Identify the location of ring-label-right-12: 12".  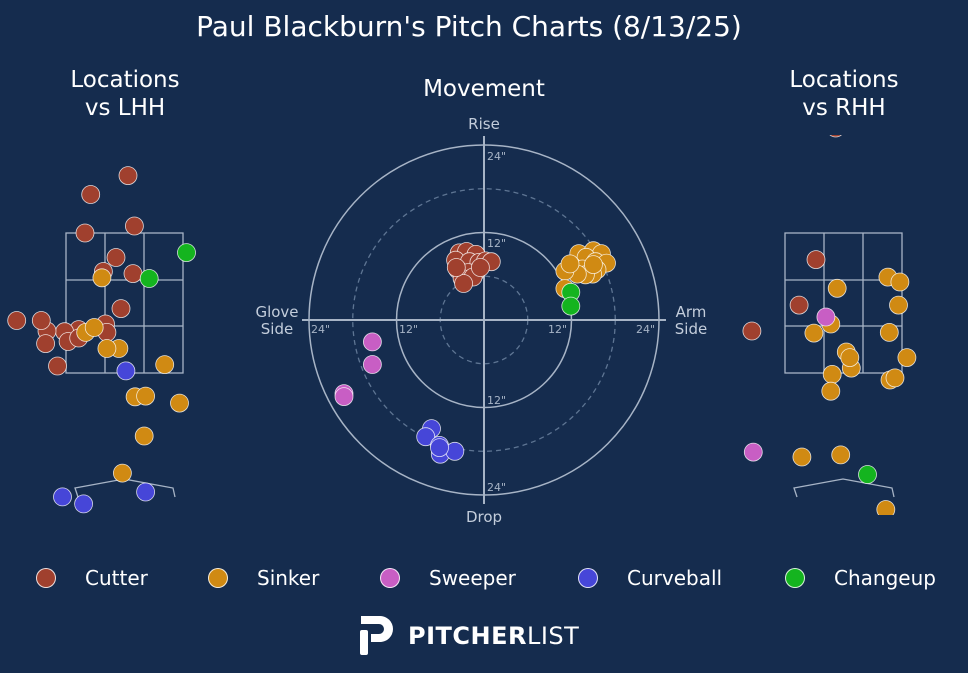
(557, 329).